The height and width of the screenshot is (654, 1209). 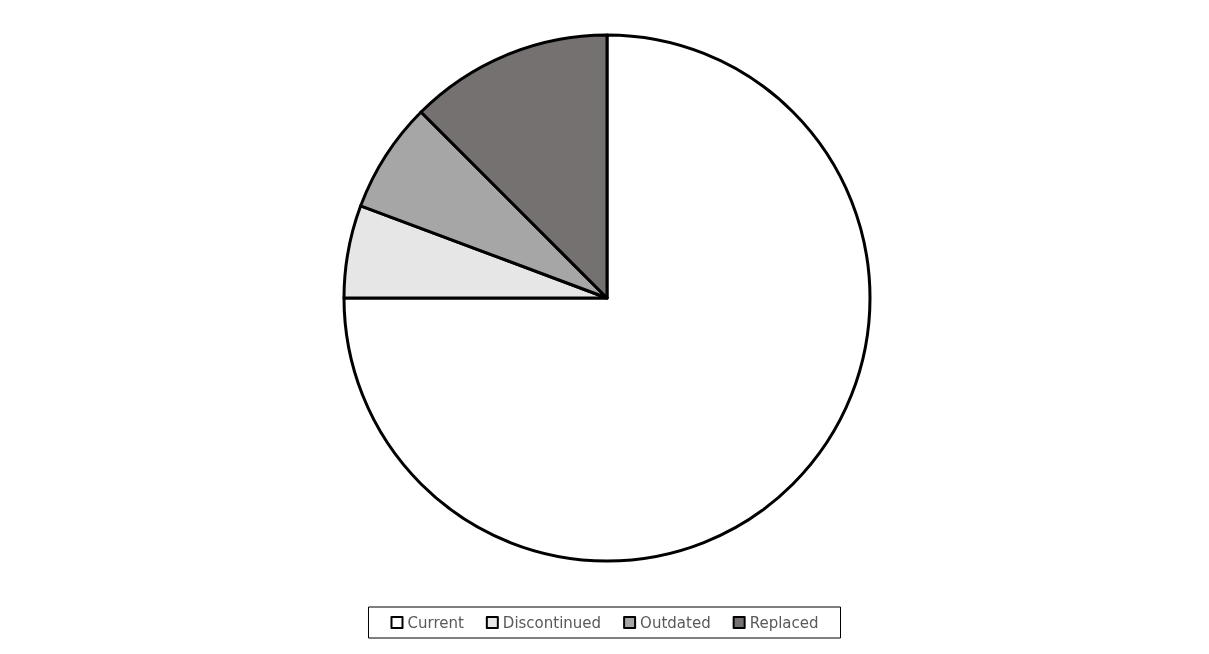 I want to click on legend-label: Current, so click(x=435, y=622).